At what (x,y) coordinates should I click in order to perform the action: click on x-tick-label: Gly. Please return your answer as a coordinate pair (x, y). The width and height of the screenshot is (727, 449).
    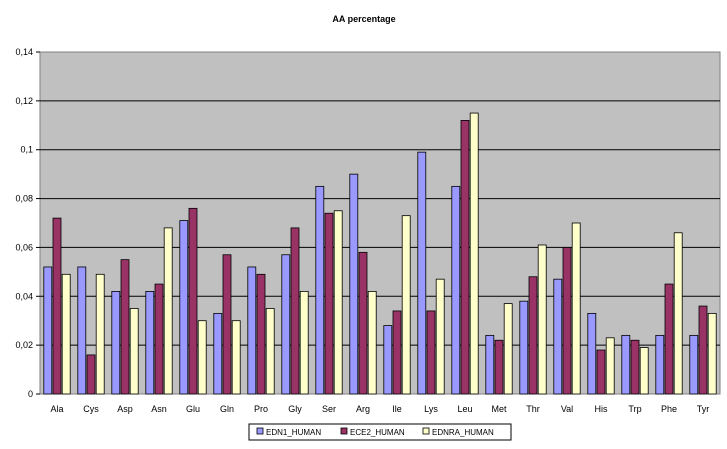
    Looking at the image, I should click on (295, 409).